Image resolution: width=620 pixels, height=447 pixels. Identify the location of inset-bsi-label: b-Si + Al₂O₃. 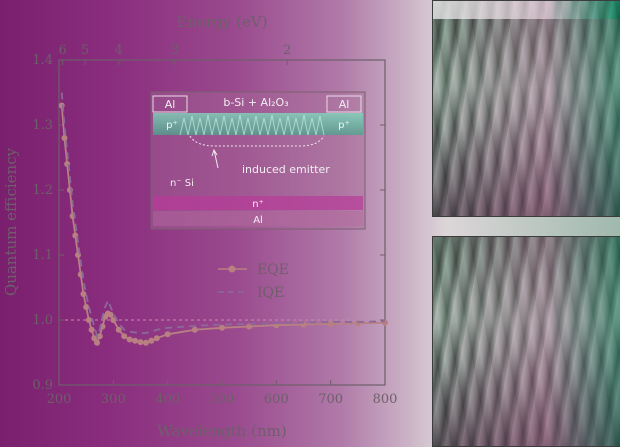
(255, 102).